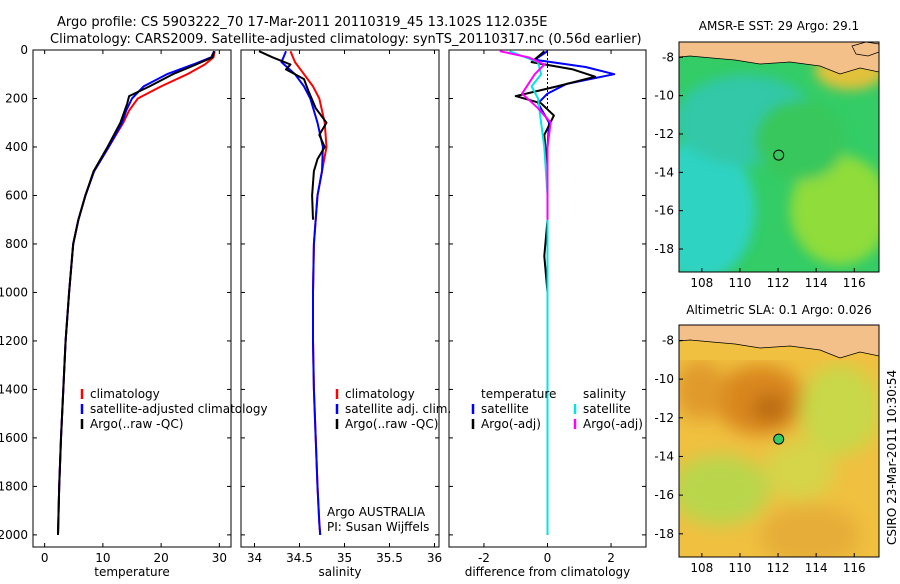  Describe the element at coordinates (717, 206) in the screenshot. I see `sst-cool-patch` at that location.